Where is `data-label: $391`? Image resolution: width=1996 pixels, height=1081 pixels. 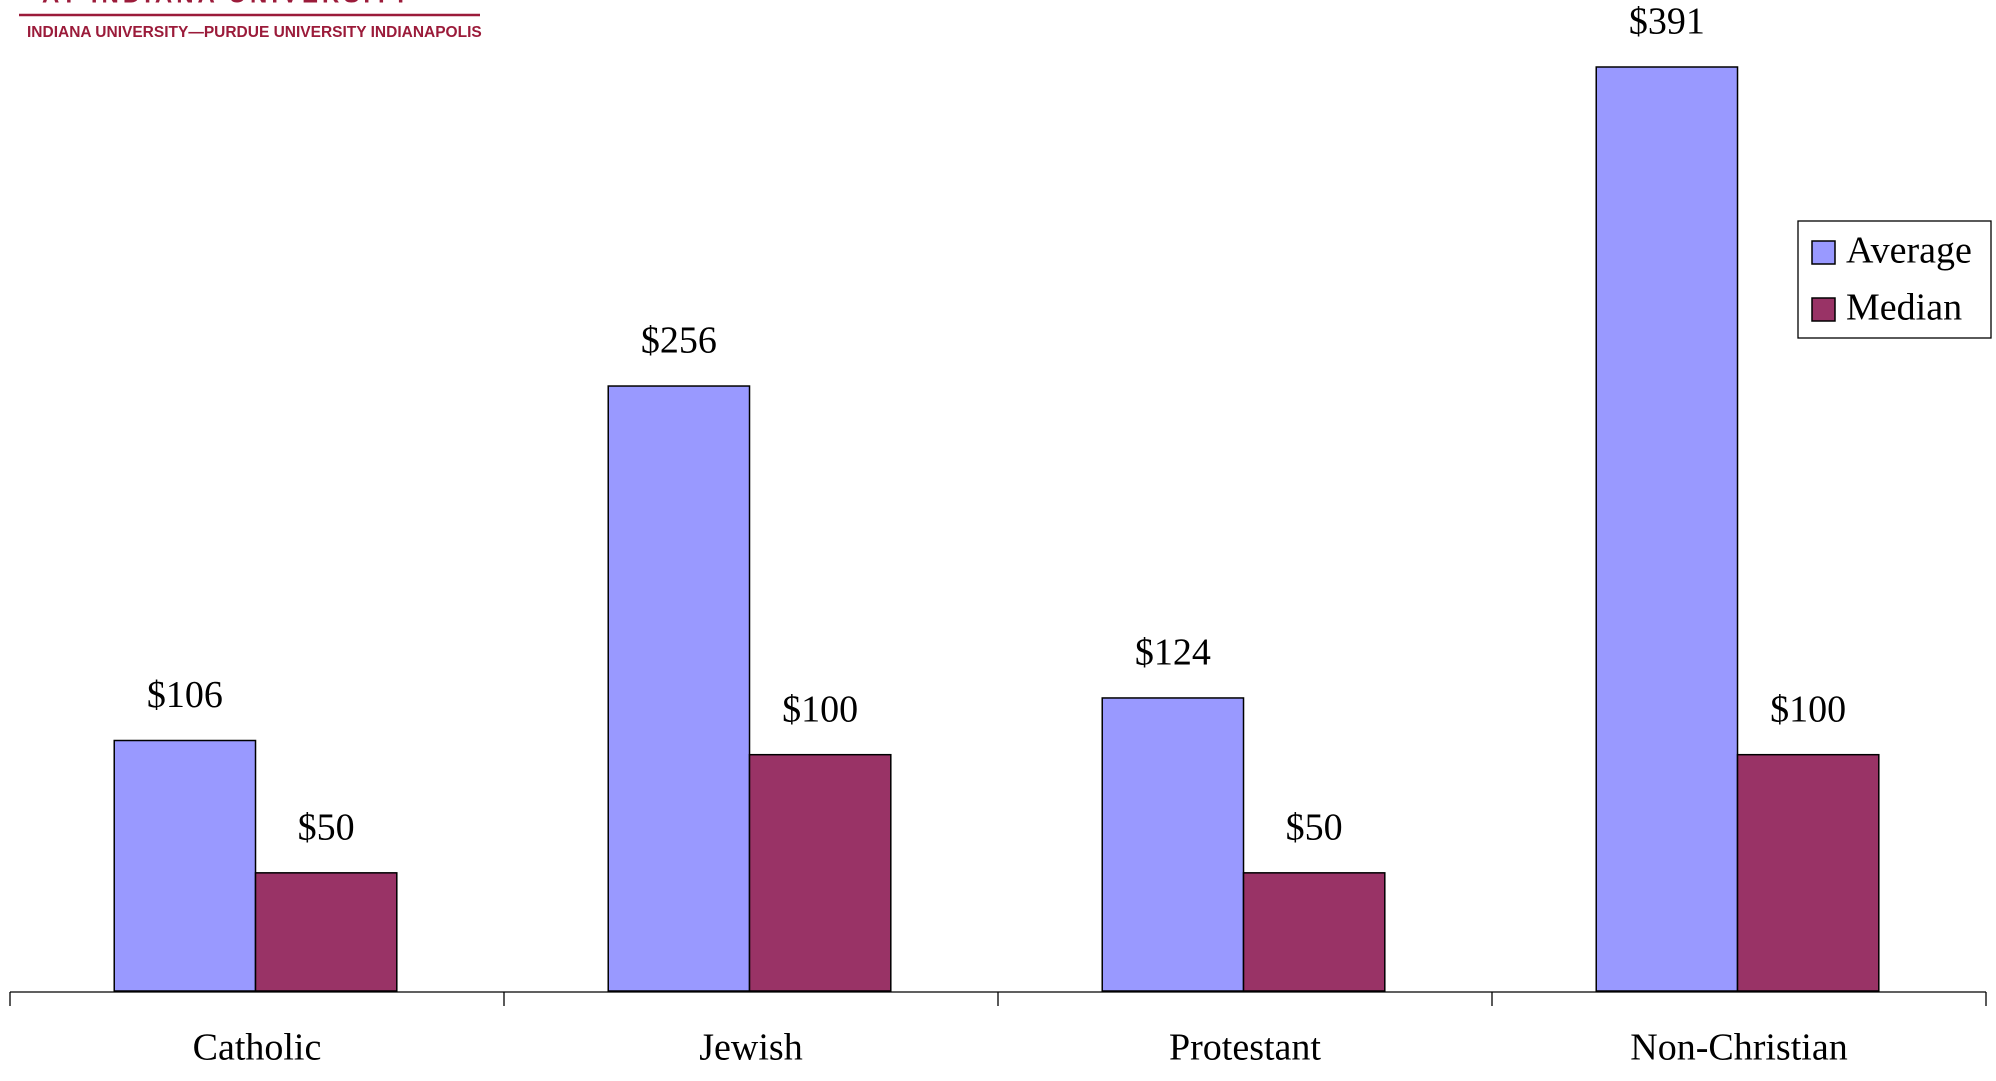
data-label: $391 is located at coordinates (1667, 22).